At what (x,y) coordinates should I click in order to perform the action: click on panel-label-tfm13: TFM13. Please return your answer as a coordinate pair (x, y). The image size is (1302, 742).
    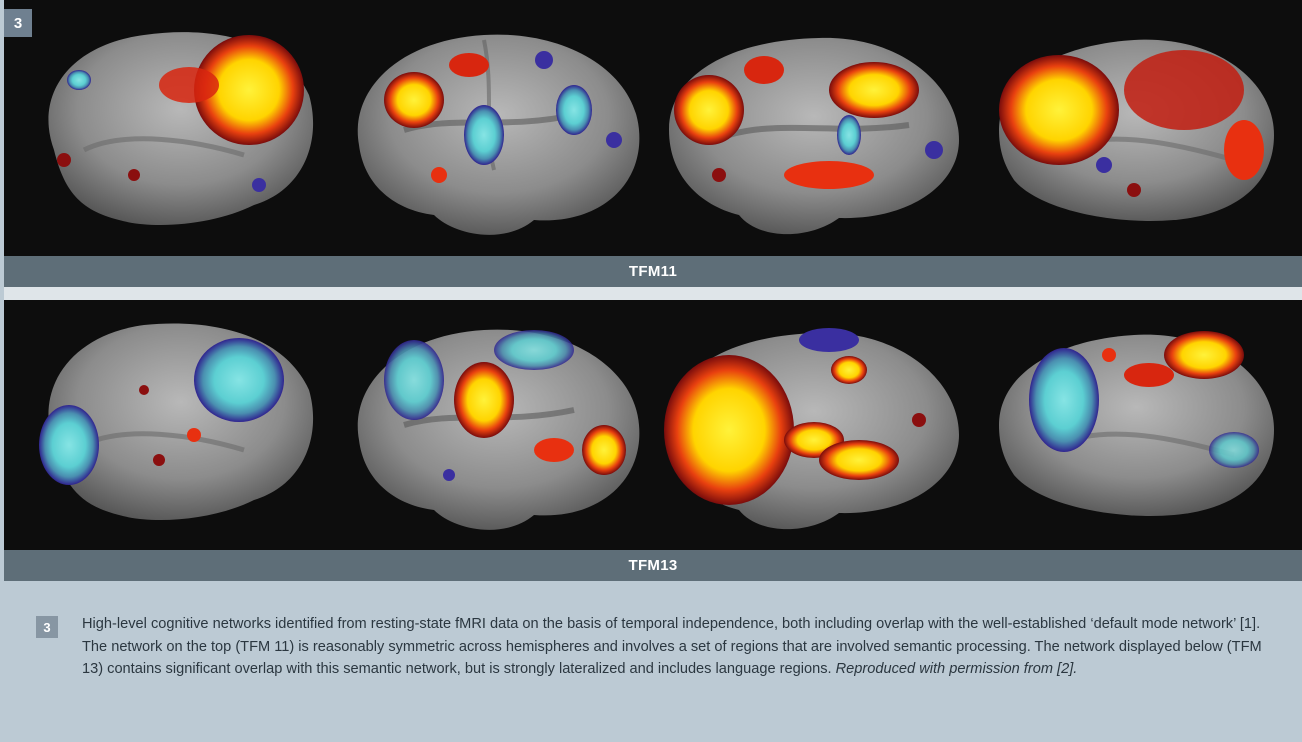
    Looking at the image, I should click on (653, 565).